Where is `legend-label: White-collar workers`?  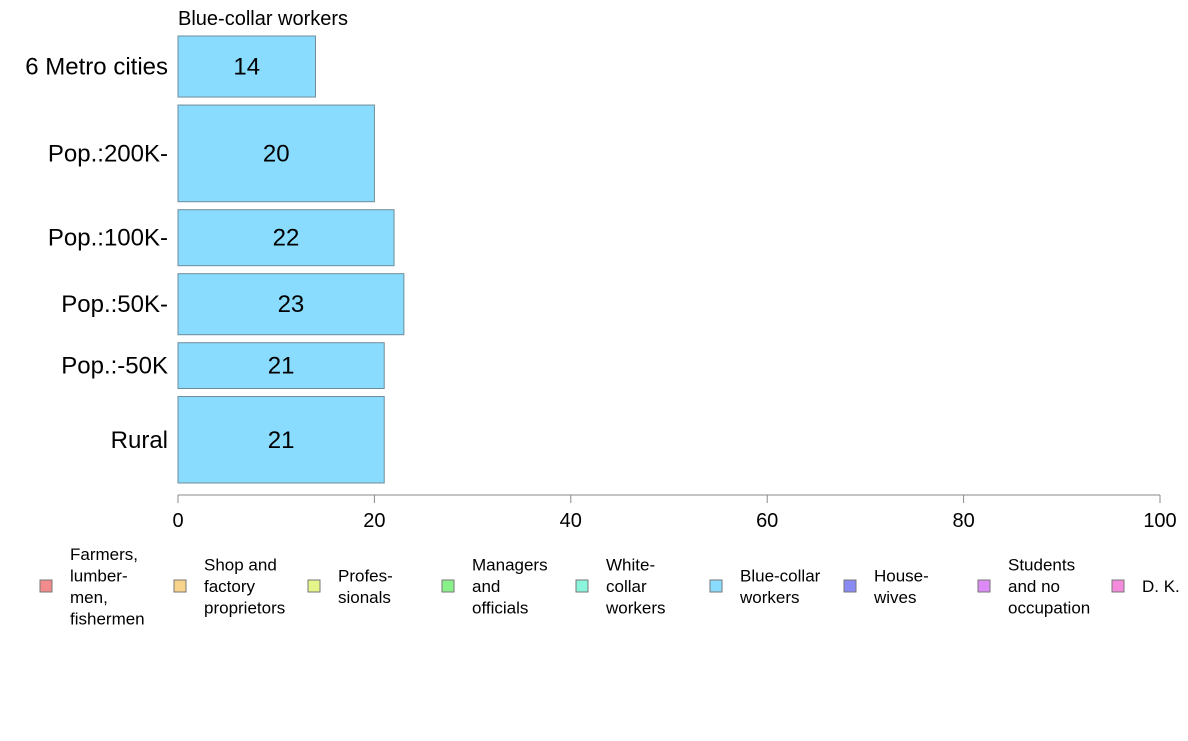 legend-label: White-collar workers is located at coordinates (635, 587).